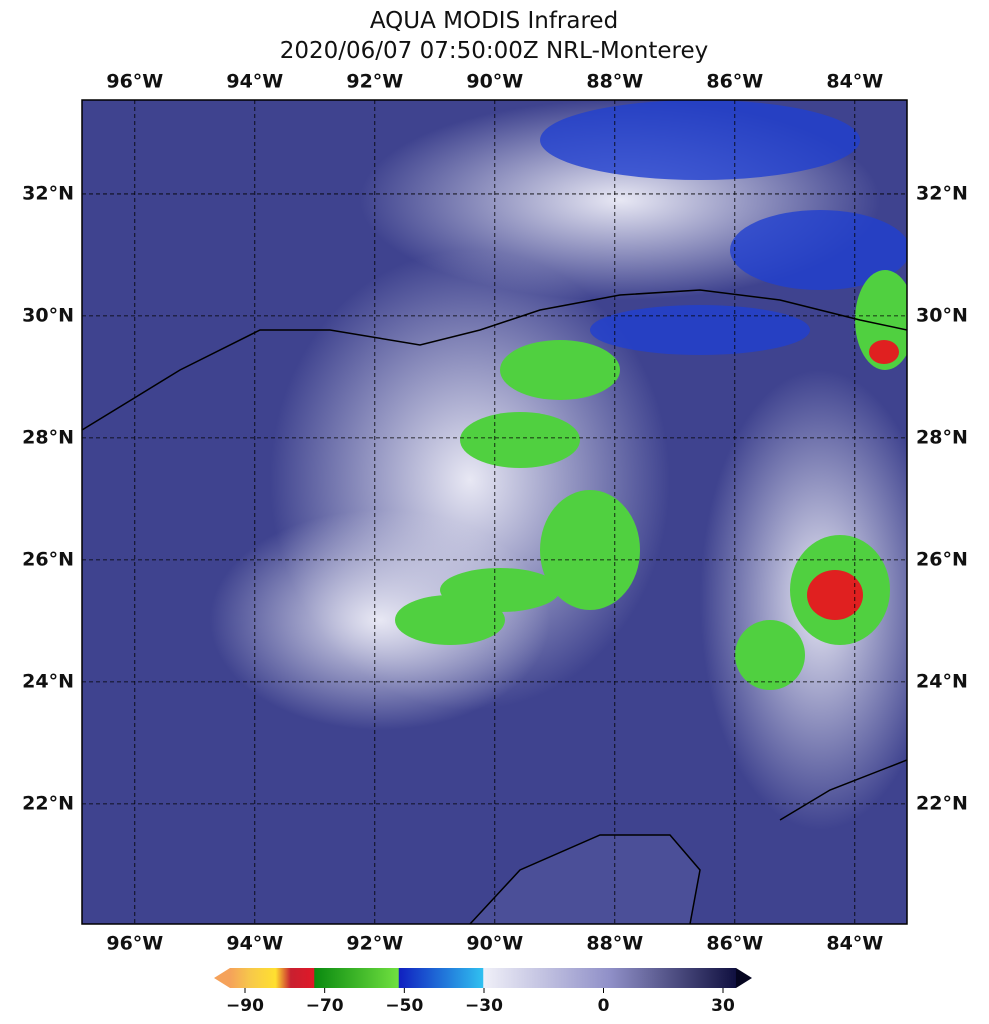 The image size is (989, 1024). What do you see at coordinates (604, 1006) in the screenshot?
I see `colorbar-label: 0` at bounding box center [604, 1006].